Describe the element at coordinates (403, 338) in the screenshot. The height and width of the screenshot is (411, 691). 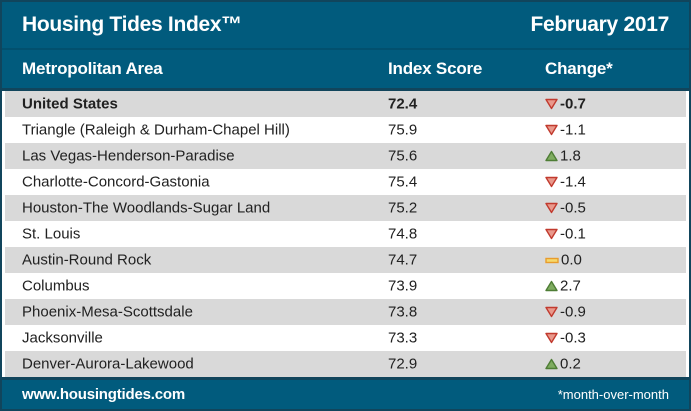
I see `index-score-cell: 73.3` at that location.